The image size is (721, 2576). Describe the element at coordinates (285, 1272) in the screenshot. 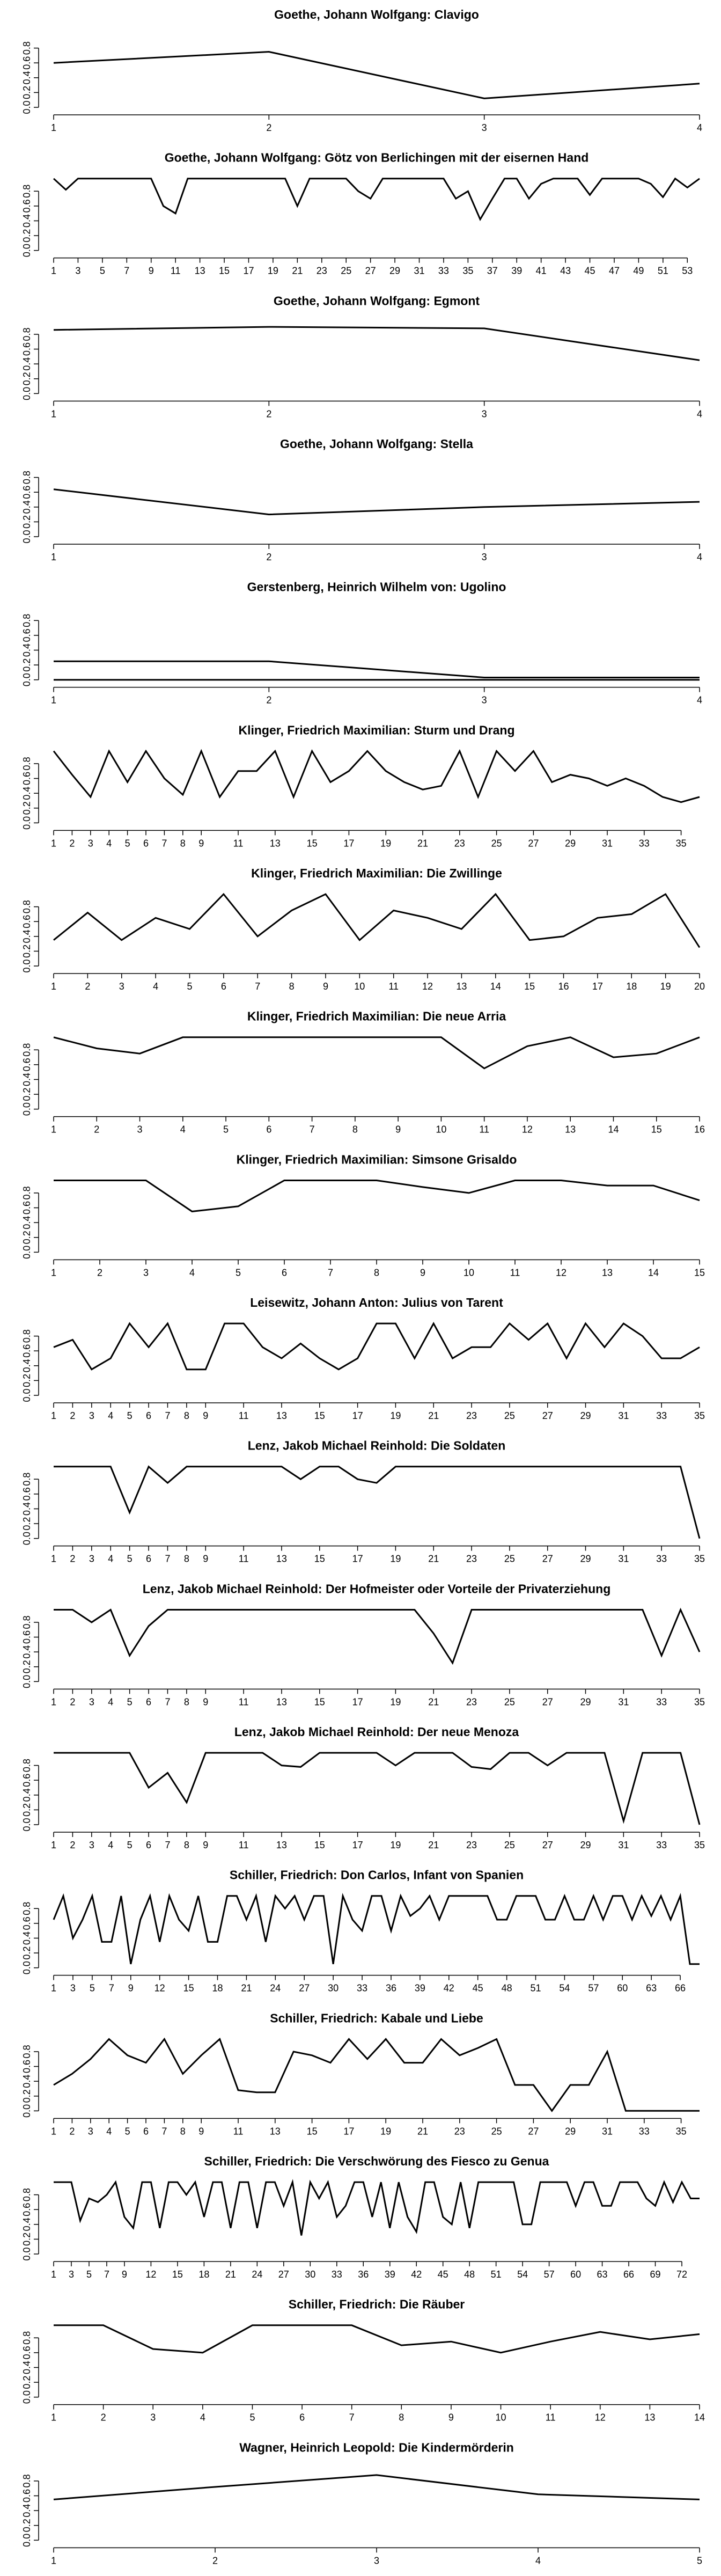

I see `x-tick-label: 6` at that location.